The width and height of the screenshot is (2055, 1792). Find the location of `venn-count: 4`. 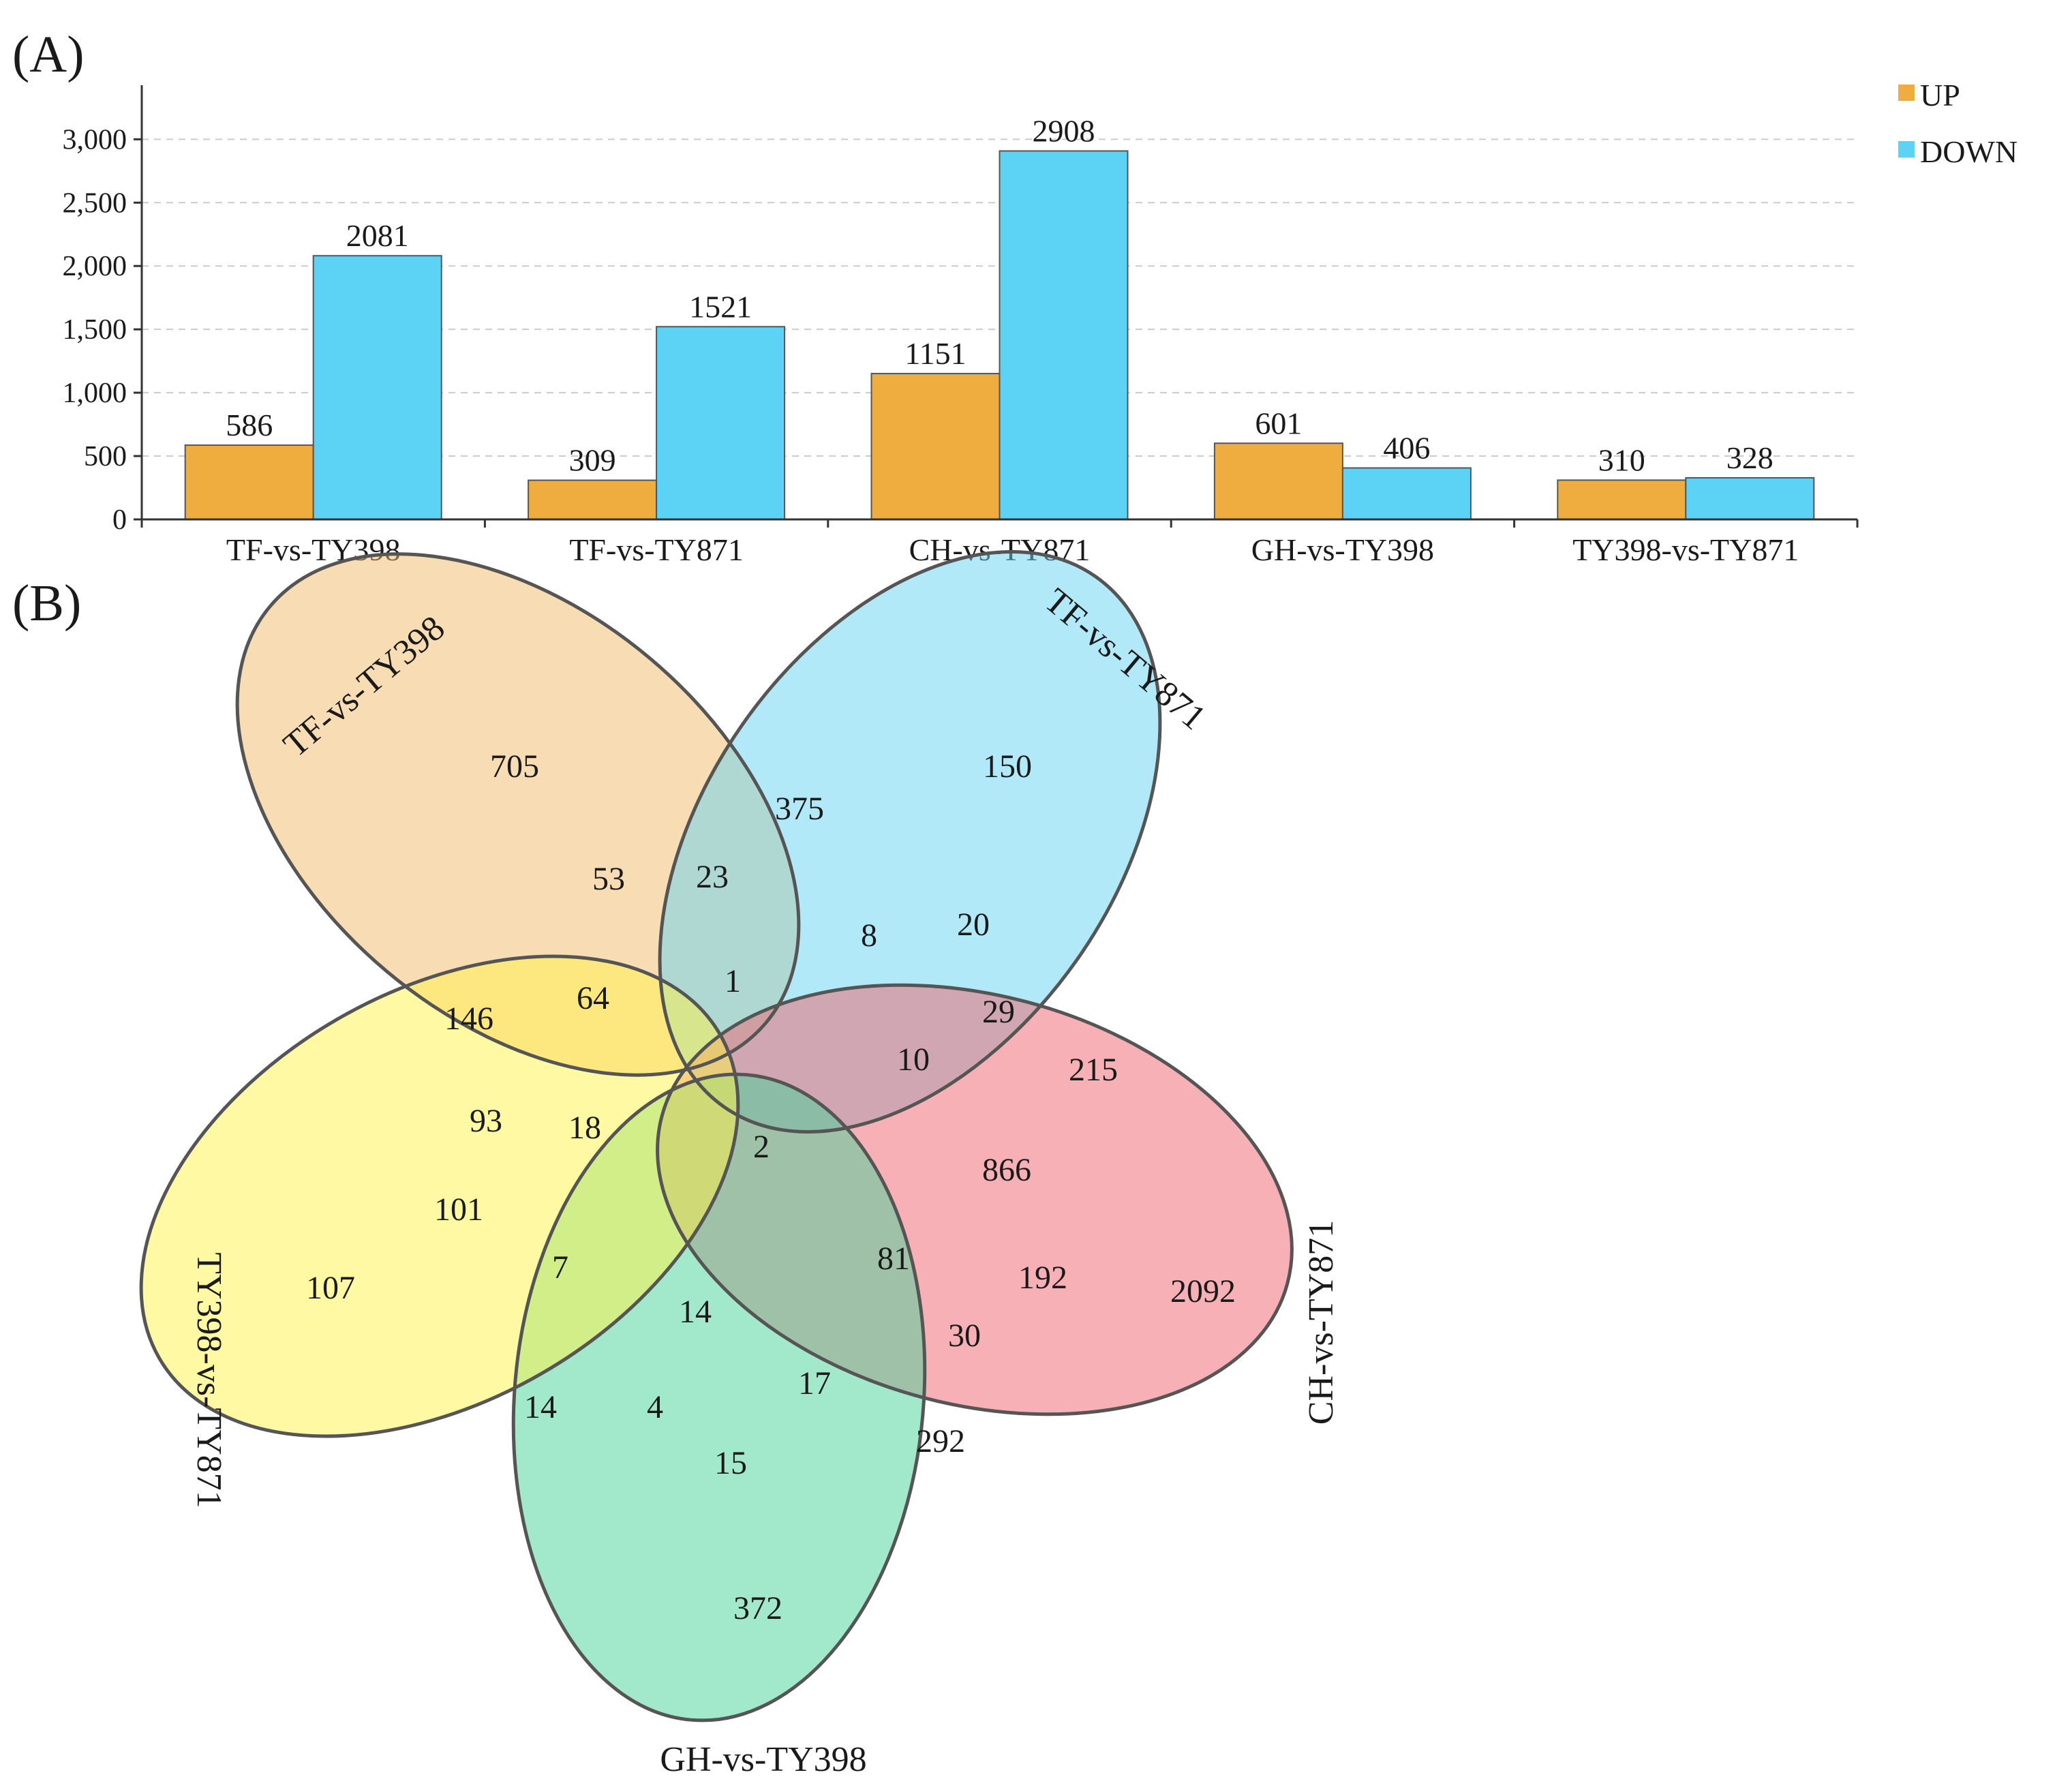

venn-count: 4 is located at coordinates (655, 1407).